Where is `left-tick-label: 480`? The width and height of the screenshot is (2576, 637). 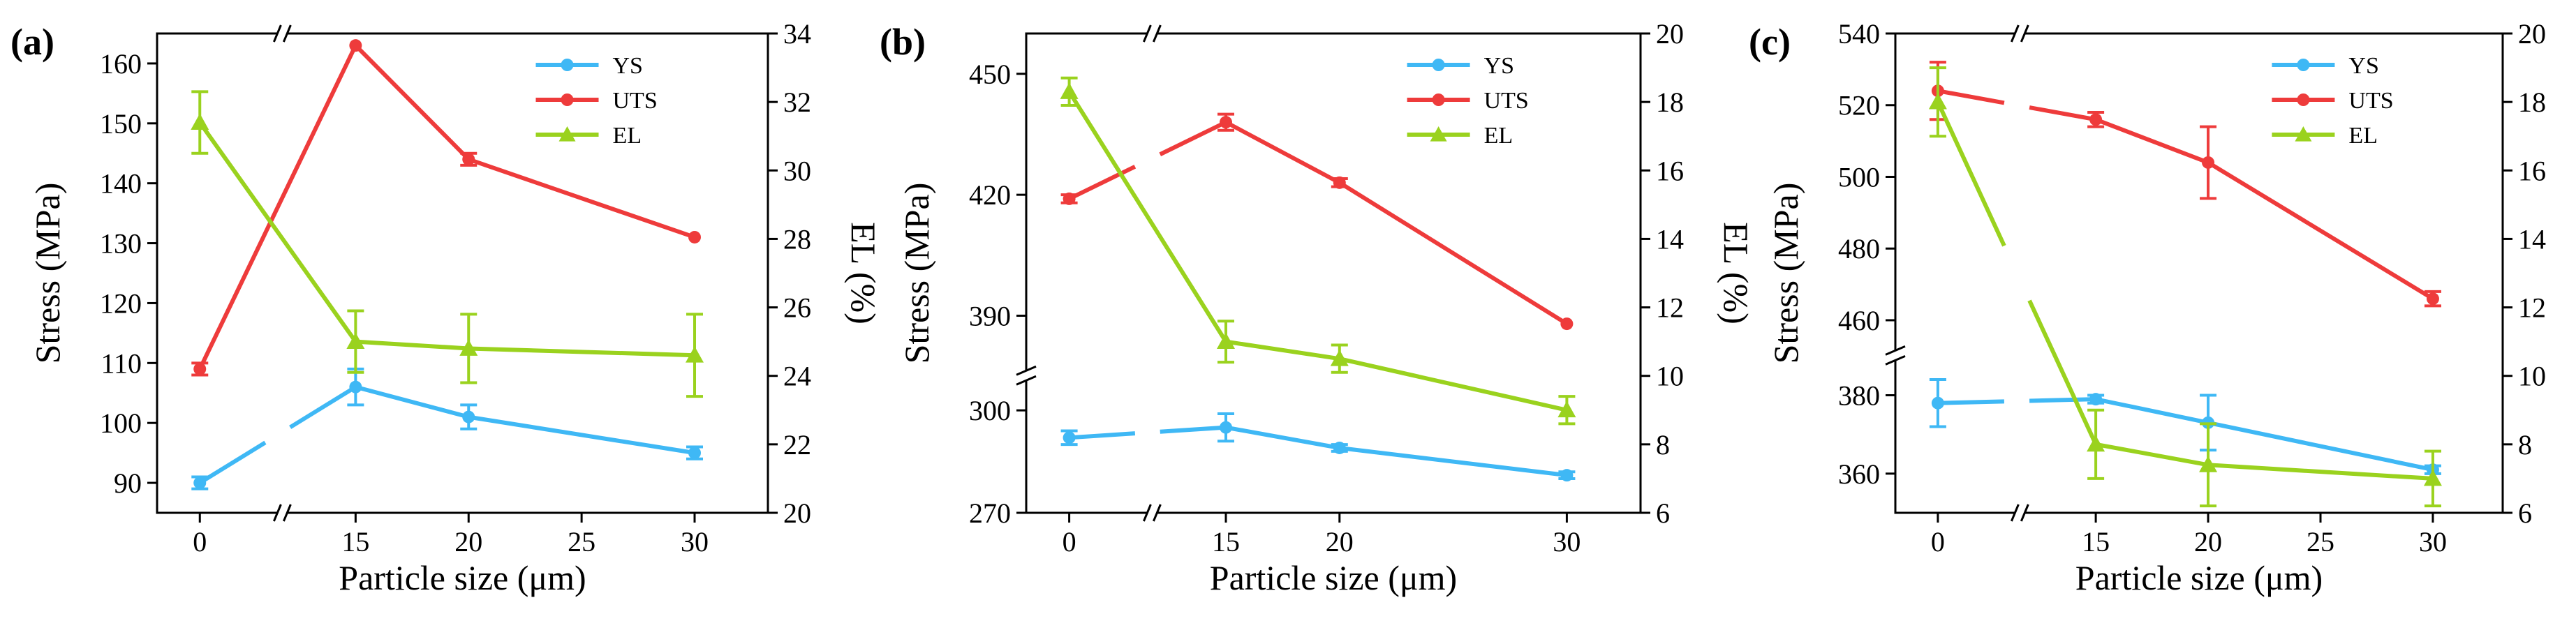 left-tick-label: 480 is located at coordinates (1859, 248).